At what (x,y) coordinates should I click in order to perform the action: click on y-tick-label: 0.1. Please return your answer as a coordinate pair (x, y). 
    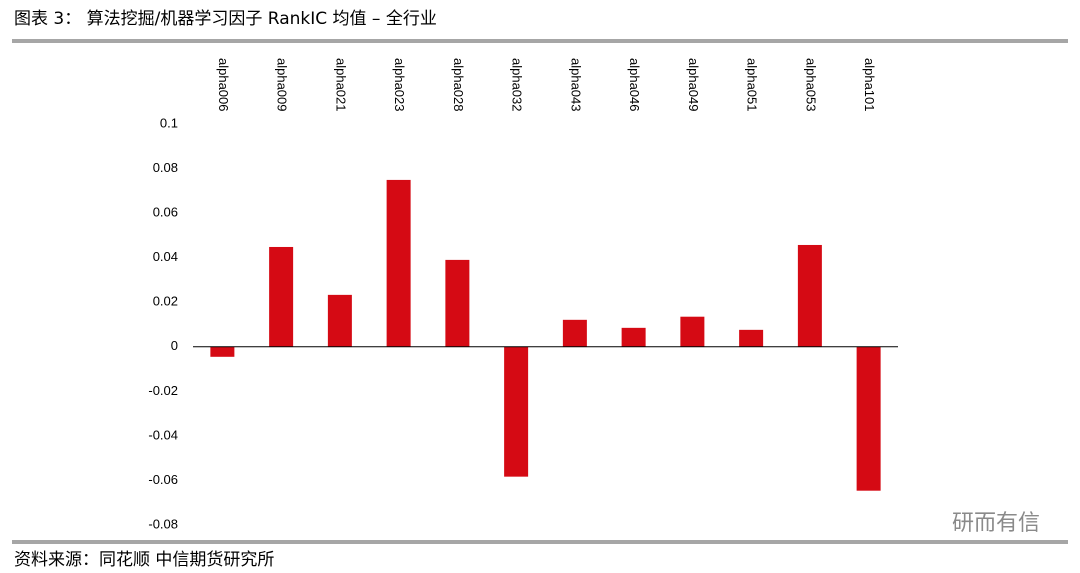
    Looking at the image, I should click on (169, 122).